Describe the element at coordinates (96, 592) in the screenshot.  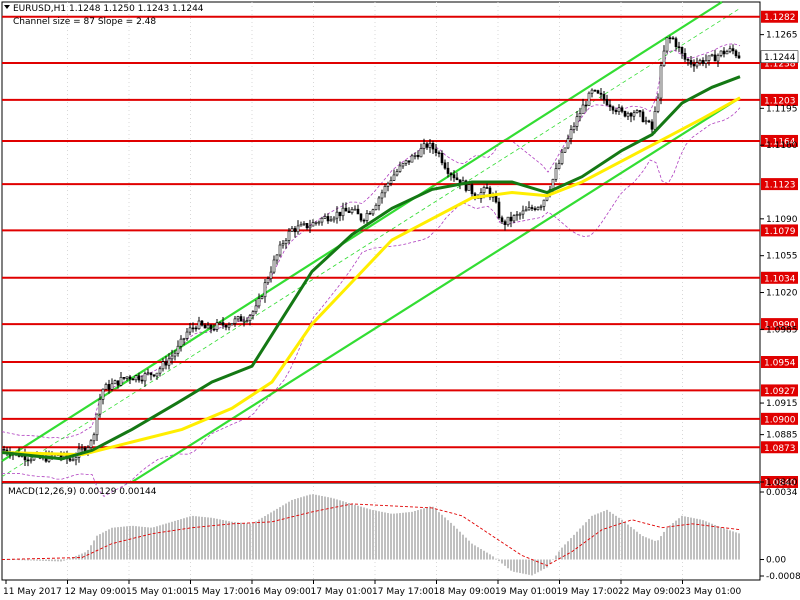
I see `x-tick-label: 12 May 09:00` at that location.